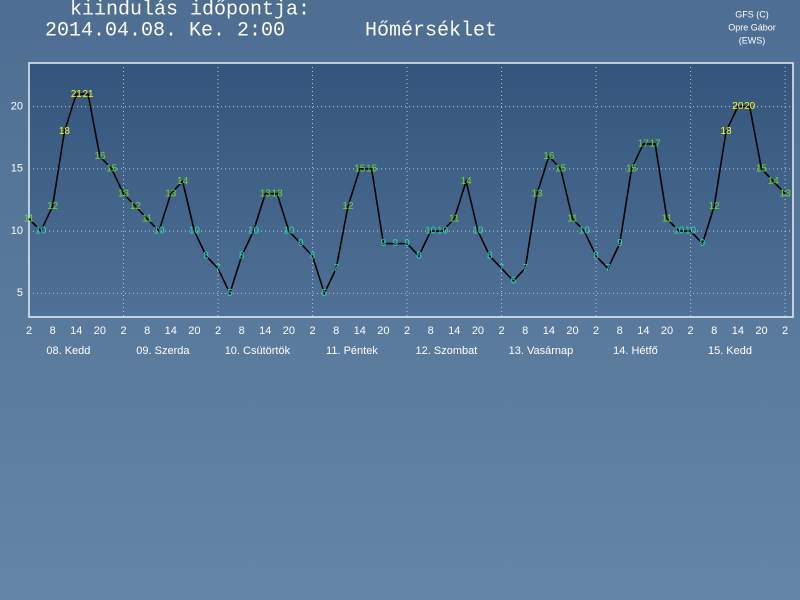  I want to click on value-label: 6, so click(514, 281).